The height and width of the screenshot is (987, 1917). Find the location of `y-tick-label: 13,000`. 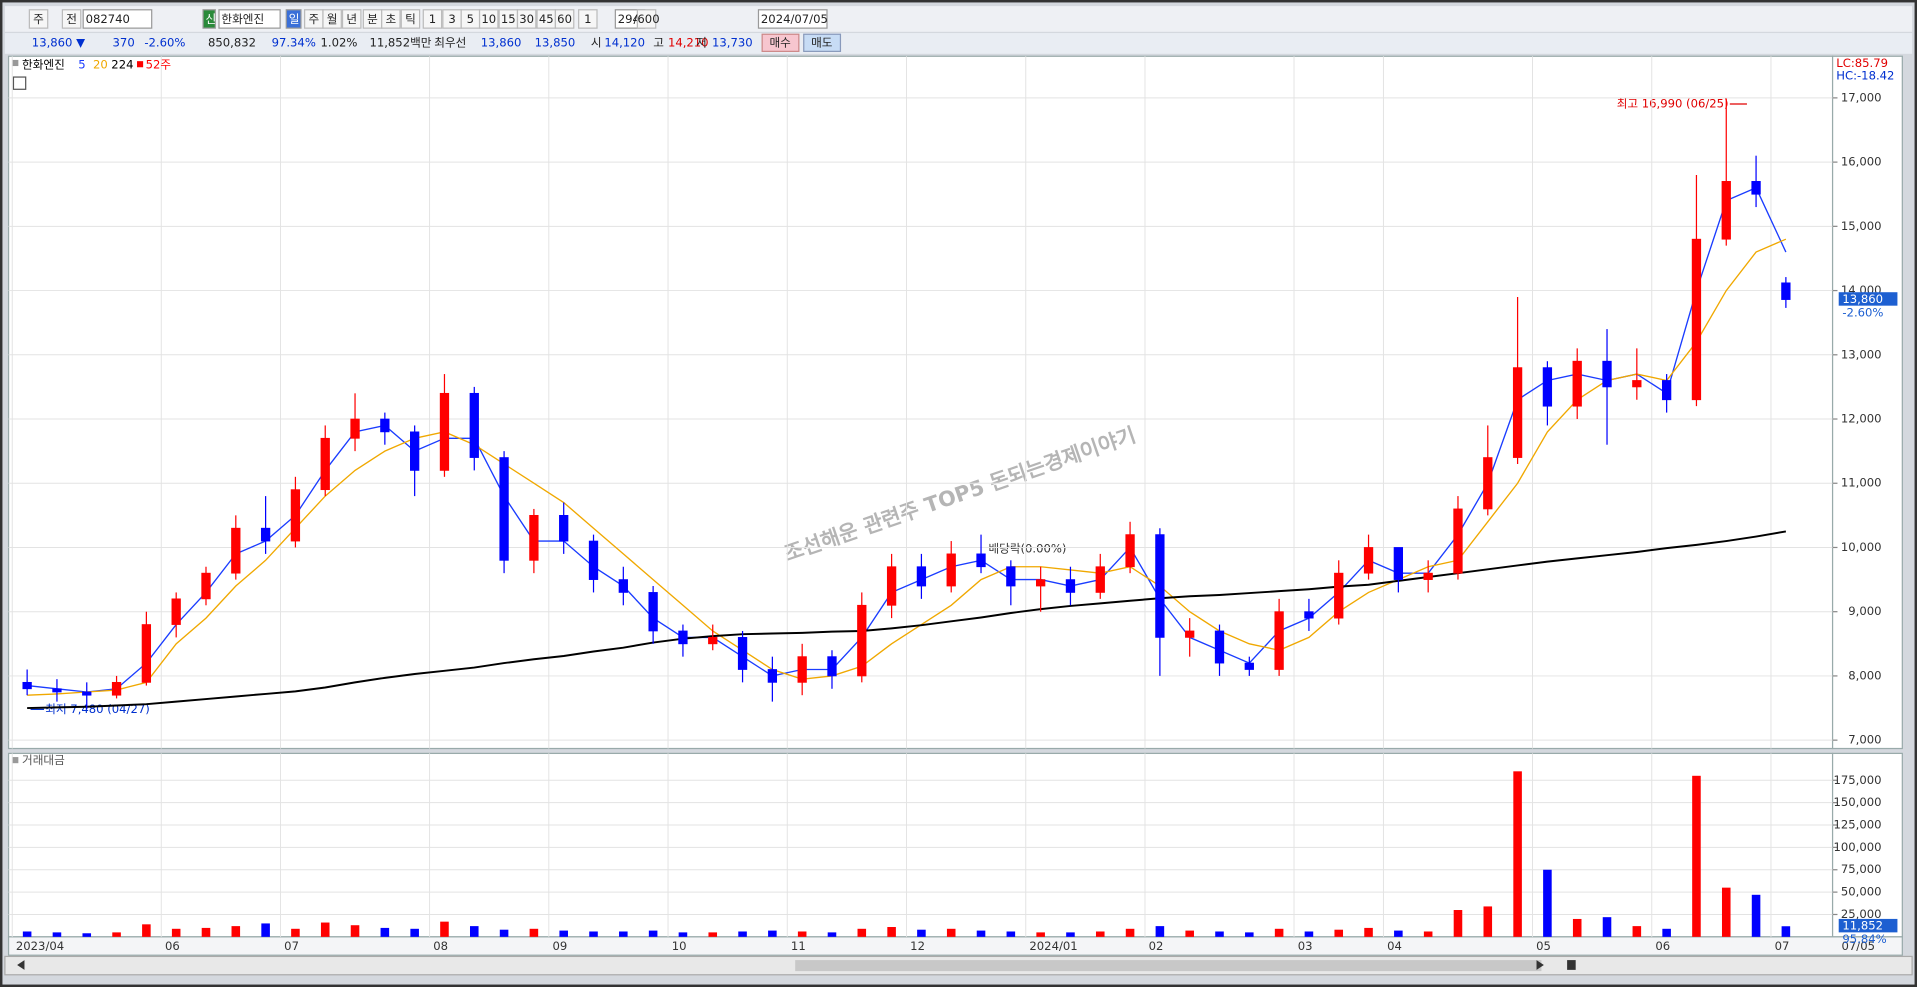

y-tick-label: 13,000 is located at coordinates (1861, 354).